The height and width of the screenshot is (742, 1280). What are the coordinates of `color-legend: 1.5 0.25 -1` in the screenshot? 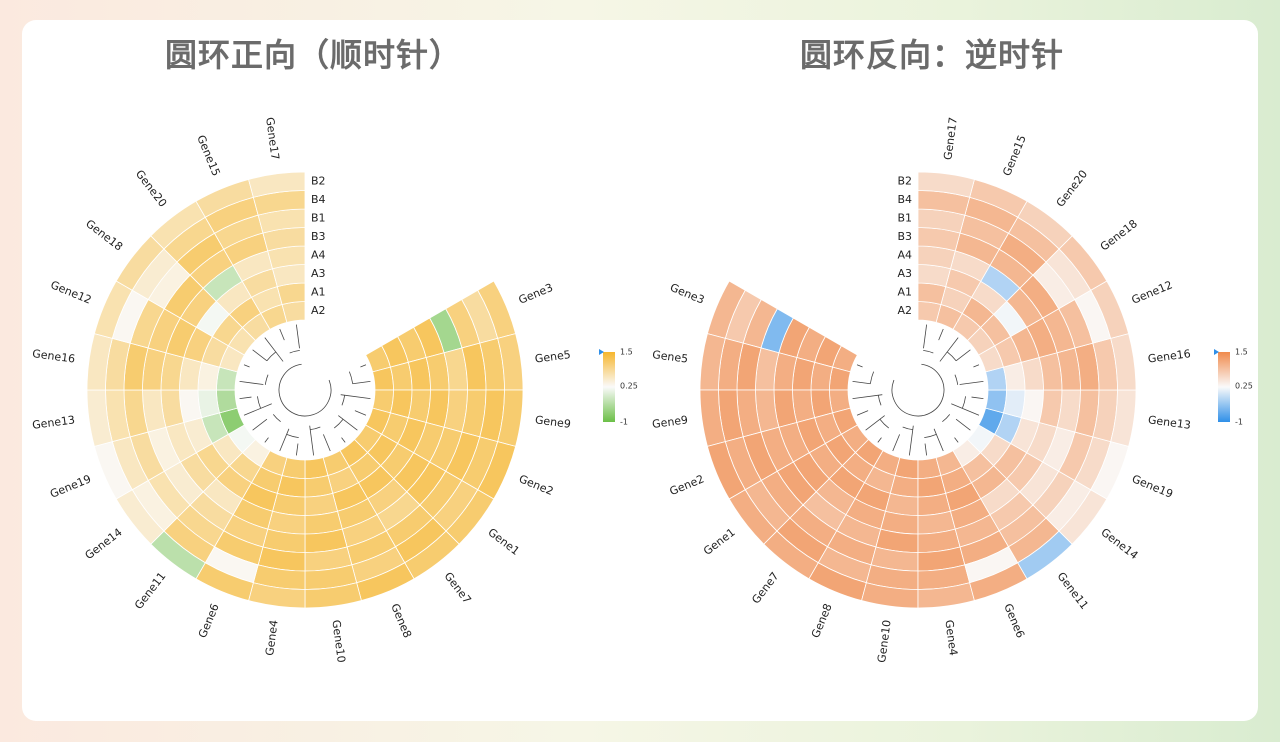 It's located at (1233, 387).